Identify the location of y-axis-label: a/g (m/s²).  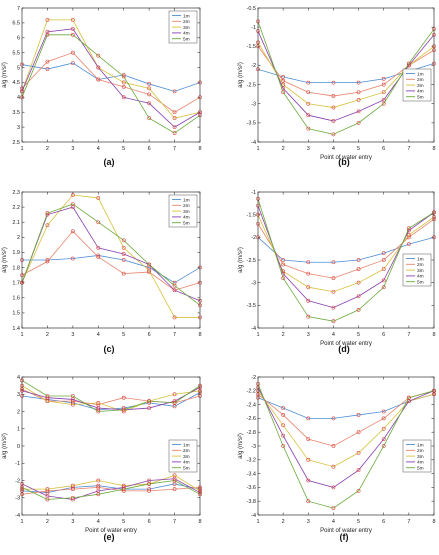
(241, 75).